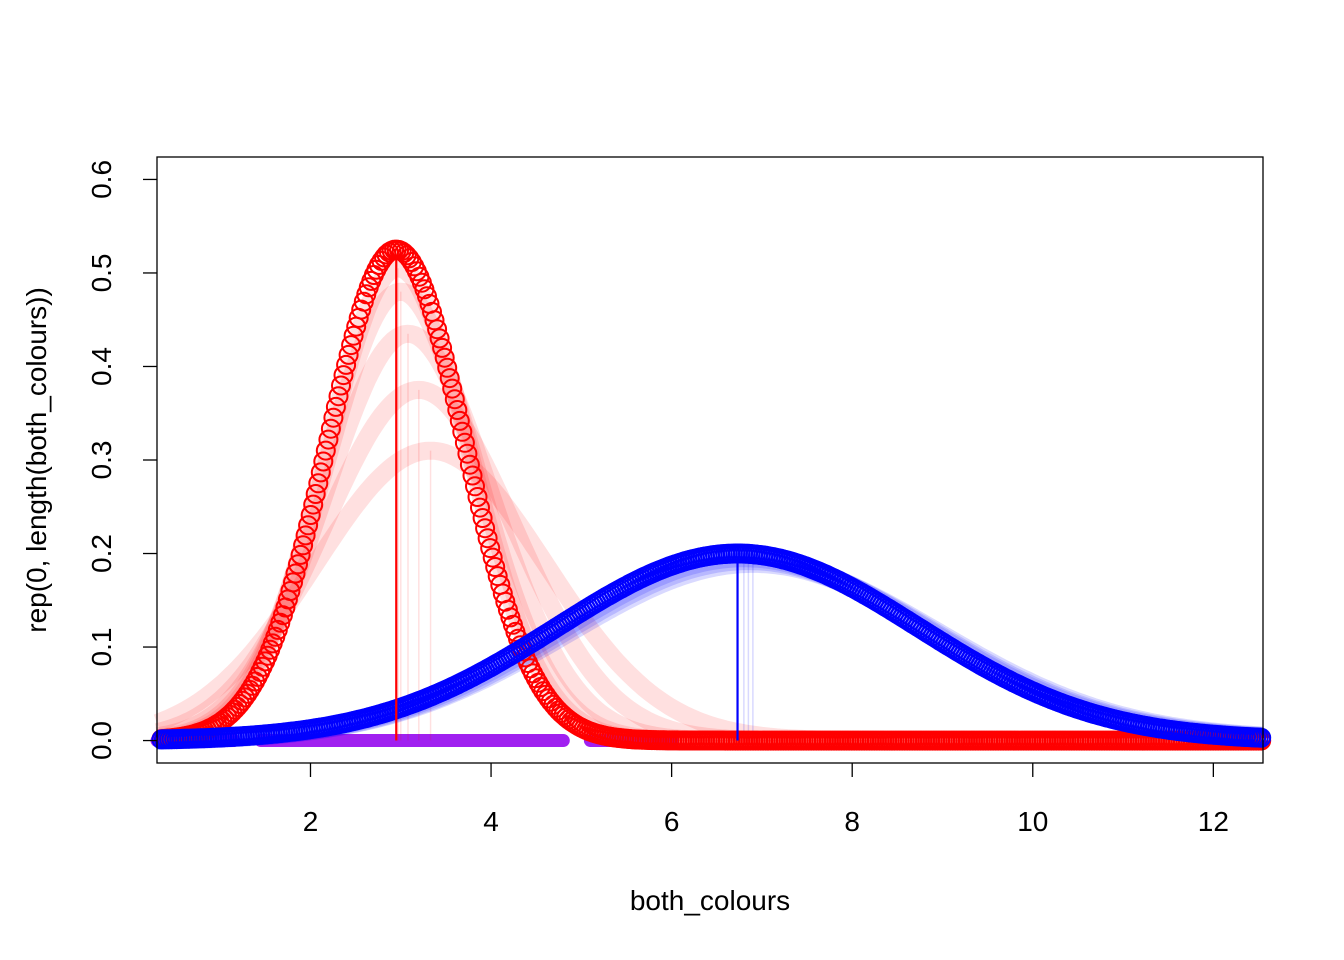  Describe the element at coordinates (766, 800) in the screenshot. I see `x-axis: 2 4 6 8 10 12` at that location.